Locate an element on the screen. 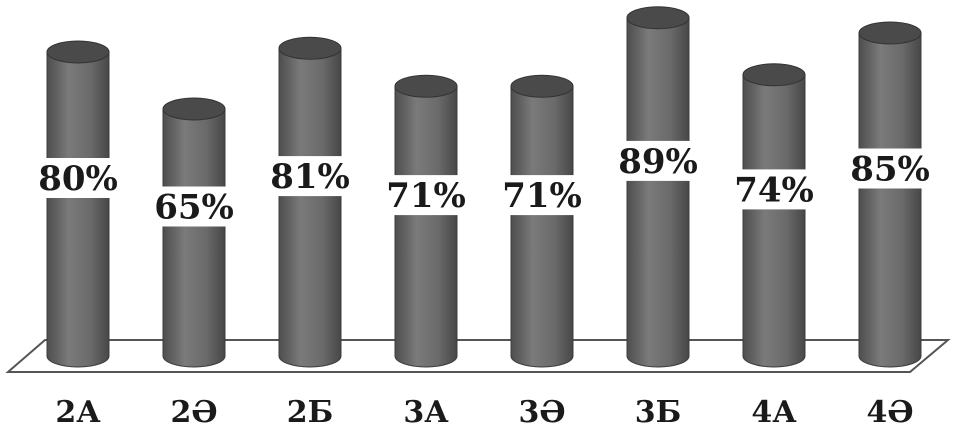  bar-3Ә: 71% is located at coordinates (542, 221).